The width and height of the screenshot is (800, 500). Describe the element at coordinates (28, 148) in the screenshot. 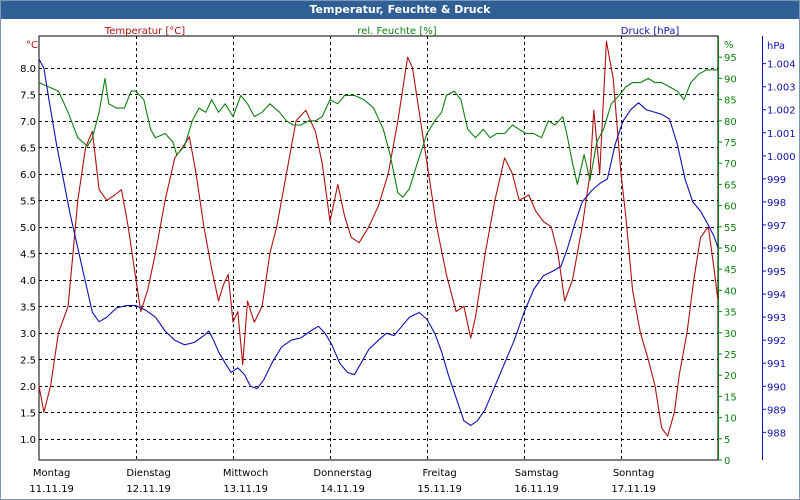

I see `temperature-tick-label: 6.5` at that location.